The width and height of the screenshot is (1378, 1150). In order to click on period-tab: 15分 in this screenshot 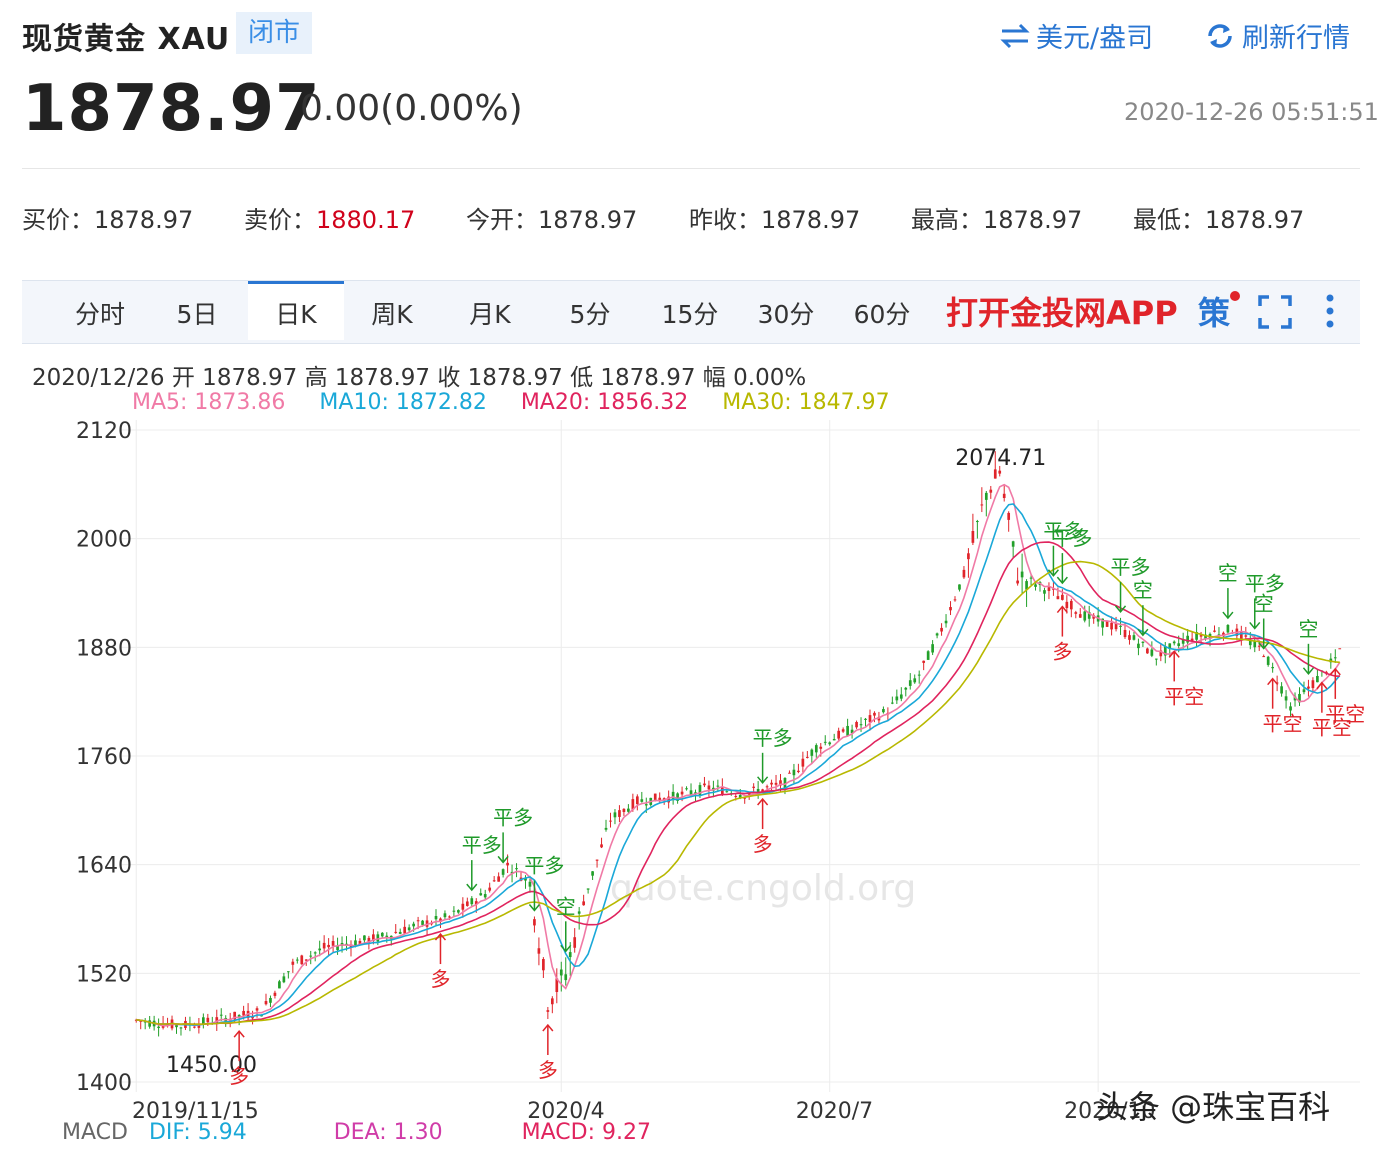, I will do `click(690, 314)`.